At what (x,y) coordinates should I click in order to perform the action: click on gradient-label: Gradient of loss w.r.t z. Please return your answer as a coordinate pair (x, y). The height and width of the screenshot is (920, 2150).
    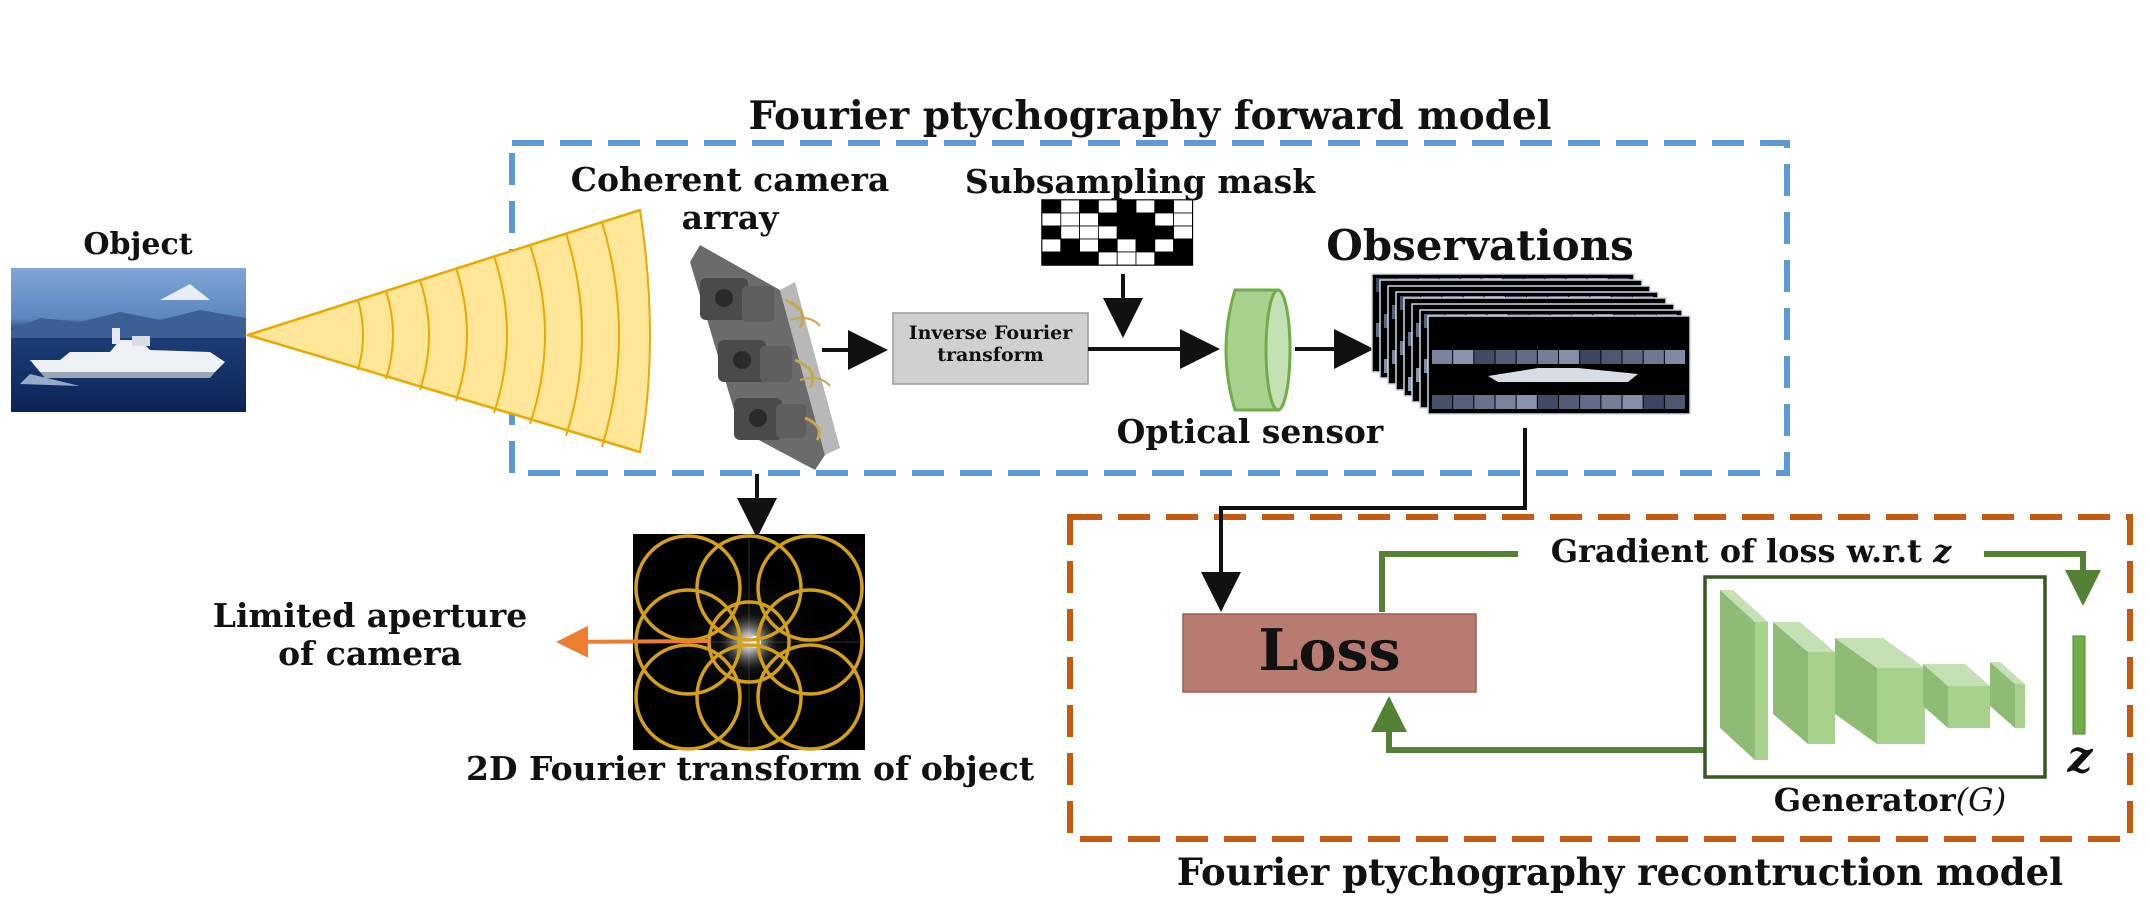
    Looking at the image, I should click on (1751, 551).